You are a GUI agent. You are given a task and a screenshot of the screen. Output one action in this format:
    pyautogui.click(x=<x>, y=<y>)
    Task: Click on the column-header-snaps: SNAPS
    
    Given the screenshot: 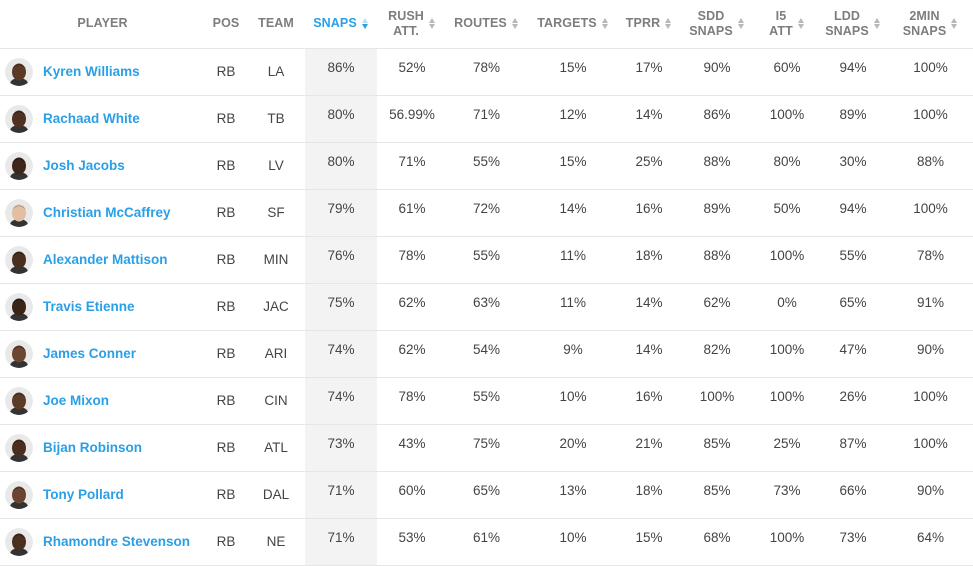 What is the action you would take?
    pyautogui.click(x=341, y=24)
    